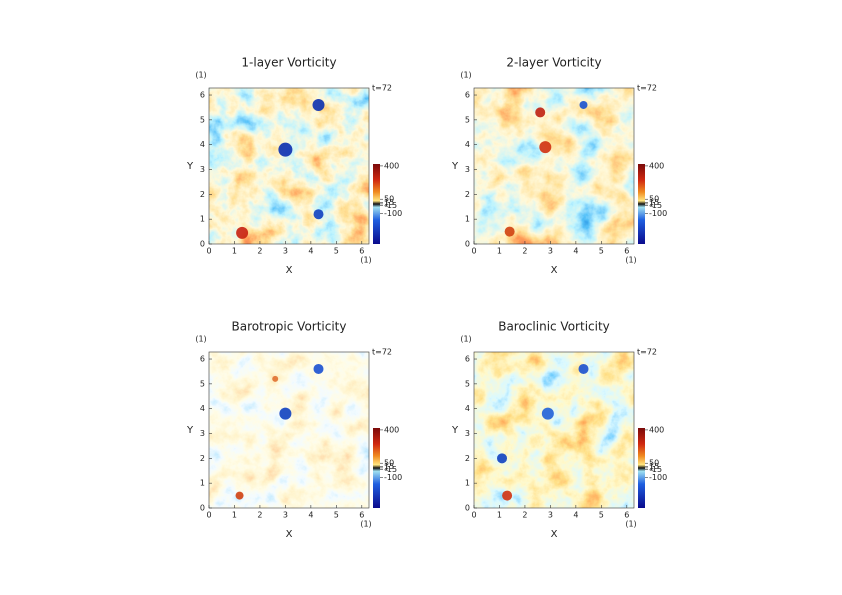 The image size is (842, 595). Describe the element at coordinates (288, 63) in the screenshot. I see `panel-title: 1-layer Vorticity` at that location.